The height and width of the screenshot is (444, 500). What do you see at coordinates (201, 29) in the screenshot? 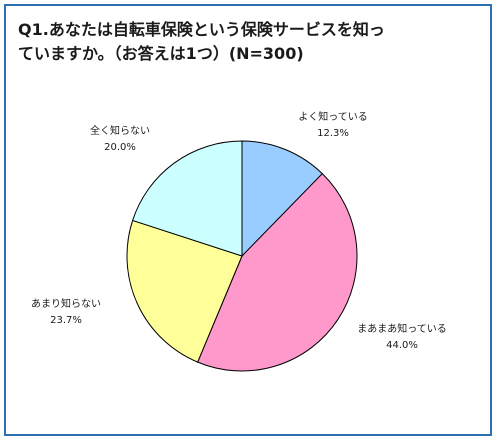
I see `chart-title-line-1: Q1.あなたは自転車保険という保険サービスを知っ` at bounding box center [201, 29].